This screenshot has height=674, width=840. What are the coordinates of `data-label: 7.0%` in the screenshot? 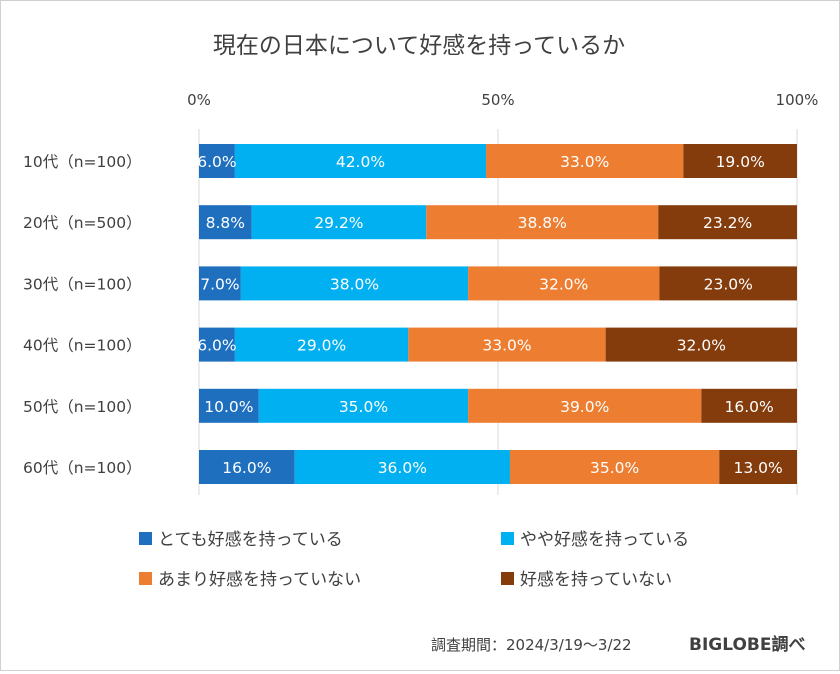 It's located at (219, 284).